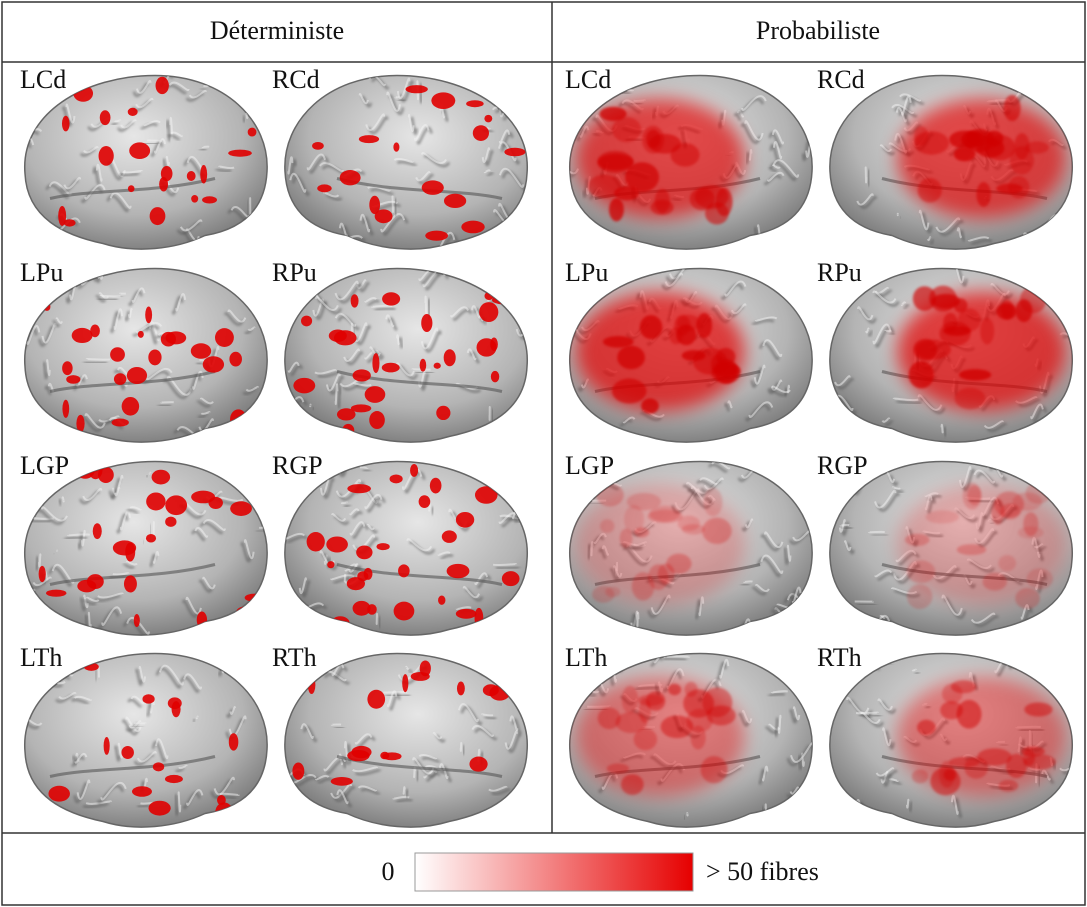 This screenshot has height=907, width=1087. Describe the element at coordinates (841, 79) in the screenshot. I see `brain-label: RCd` at that location.